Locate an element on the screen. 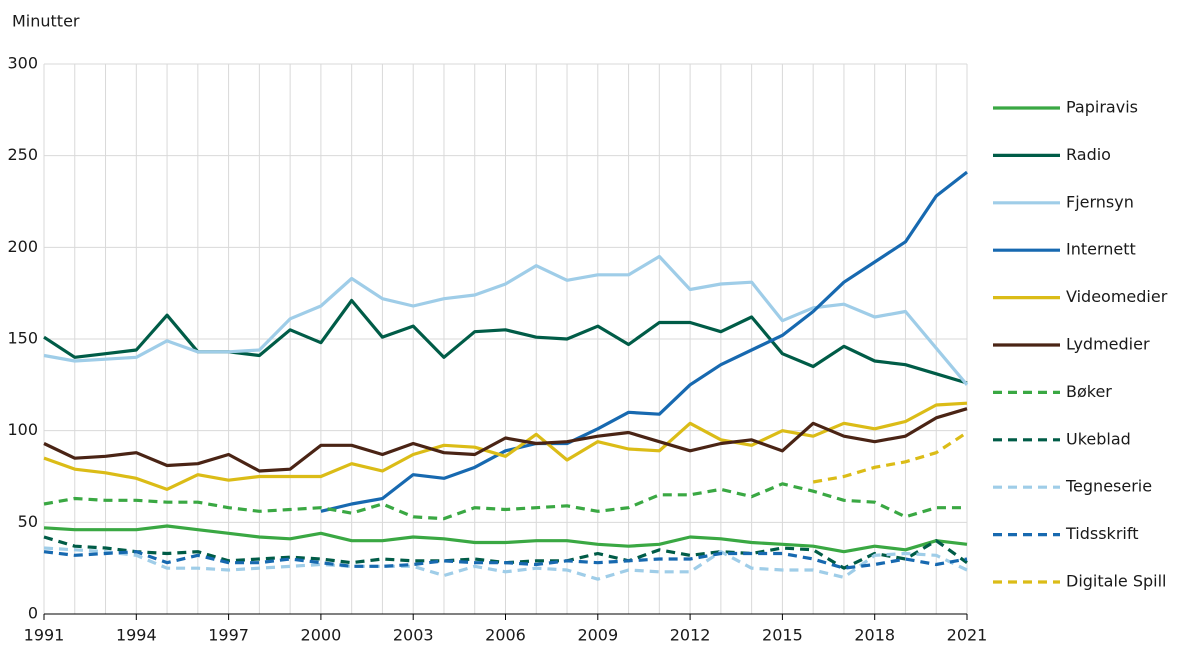  y-tick-label: 50 is located at coordinates (28, 521).